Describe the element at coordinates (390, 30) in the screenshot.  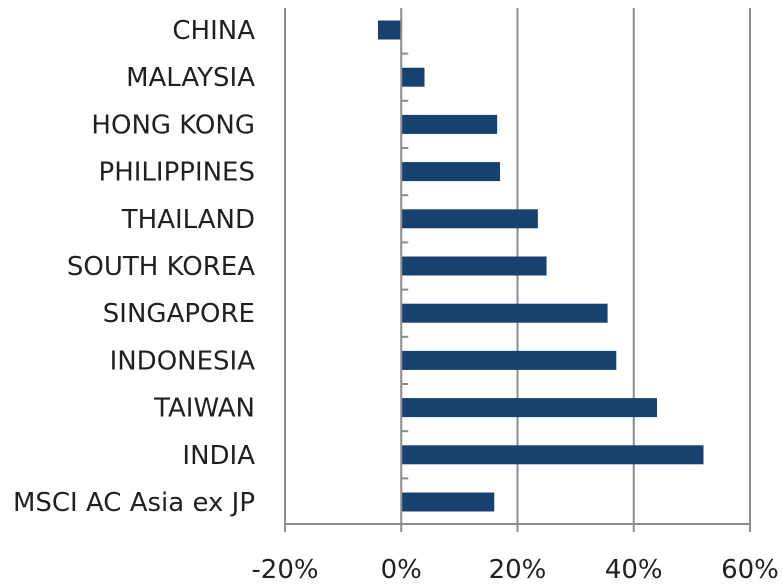
I see `bar-china` at that location.